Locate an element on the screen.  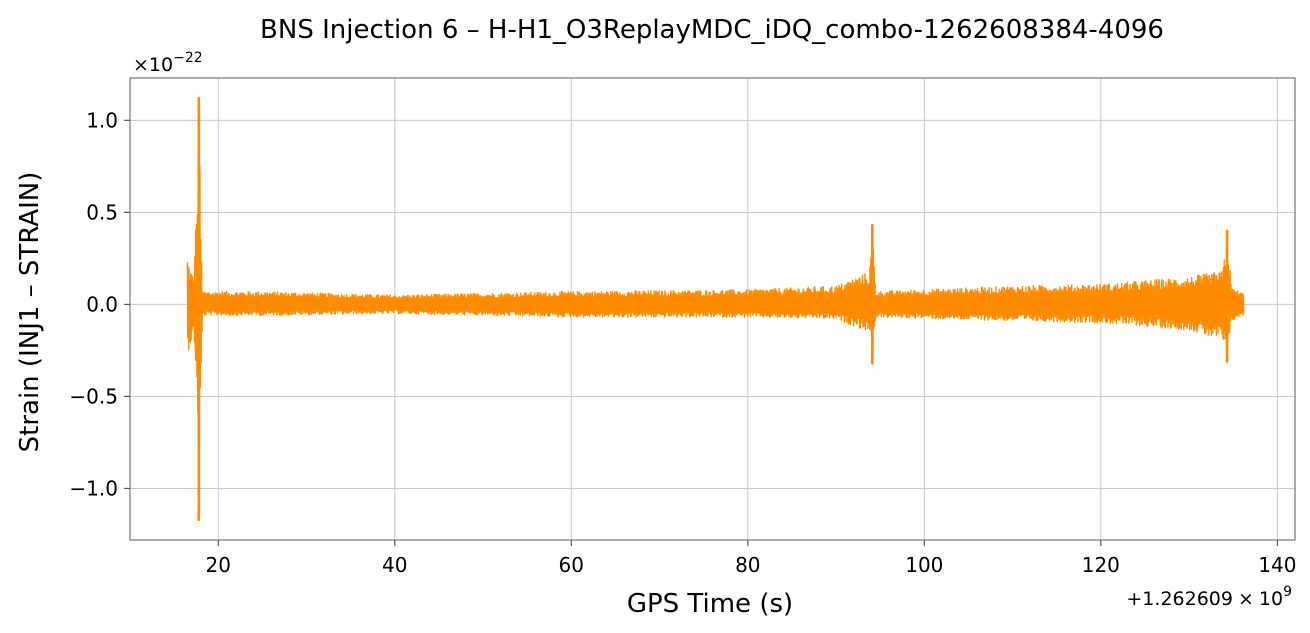
y-tick-label: 0.0 is located at coordinates (102, 304).